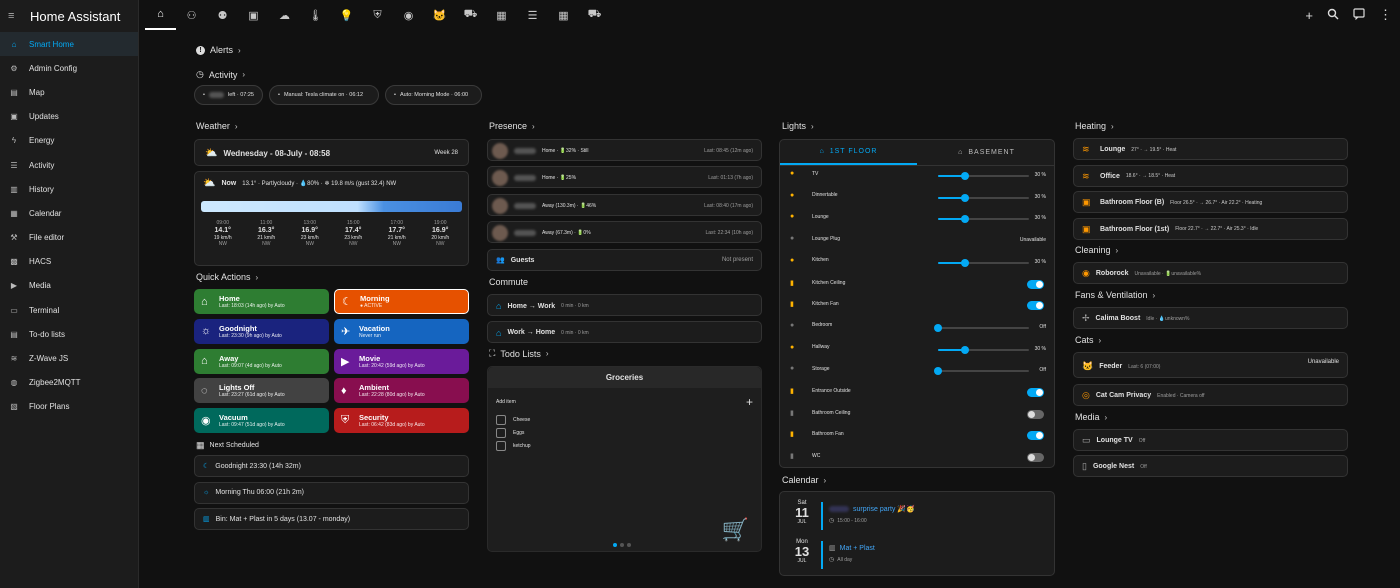  What do you see at coordinates (624, 260) in the screenshot?
I see `guests-card: 👥 Guests Not present` at bounding box center [624, 260].